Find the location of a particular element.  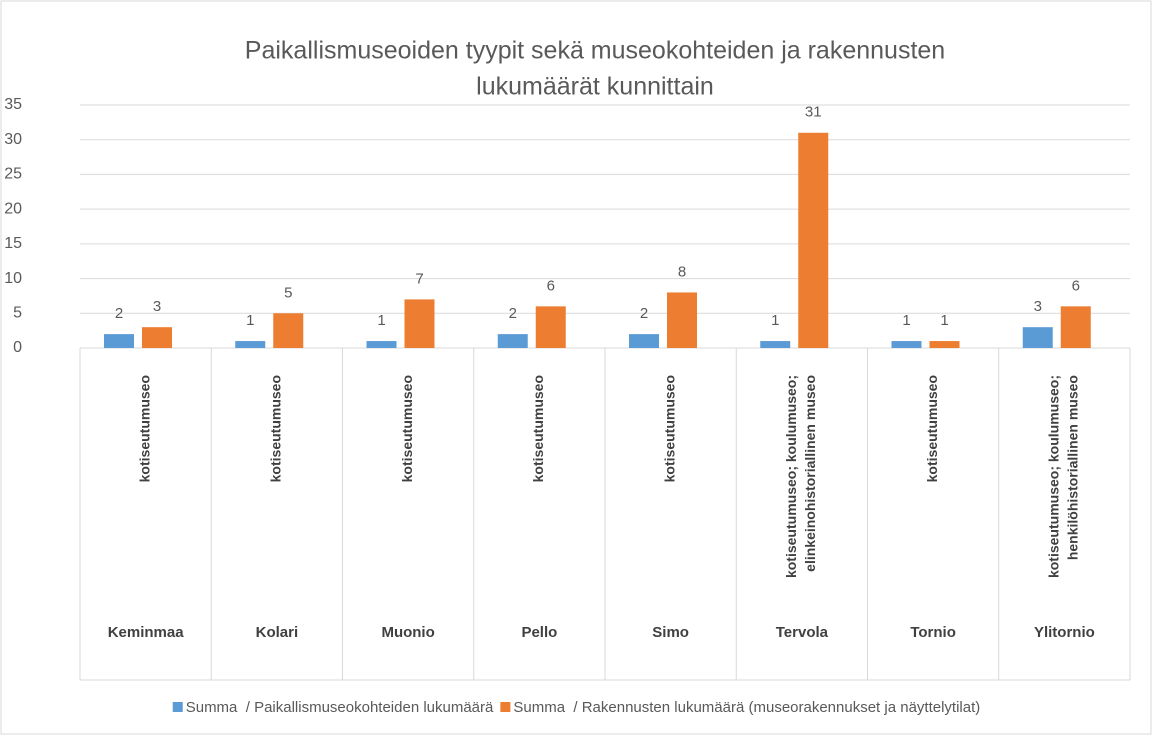

x-tick-label: Kolari is located at coordinates (277, 632).